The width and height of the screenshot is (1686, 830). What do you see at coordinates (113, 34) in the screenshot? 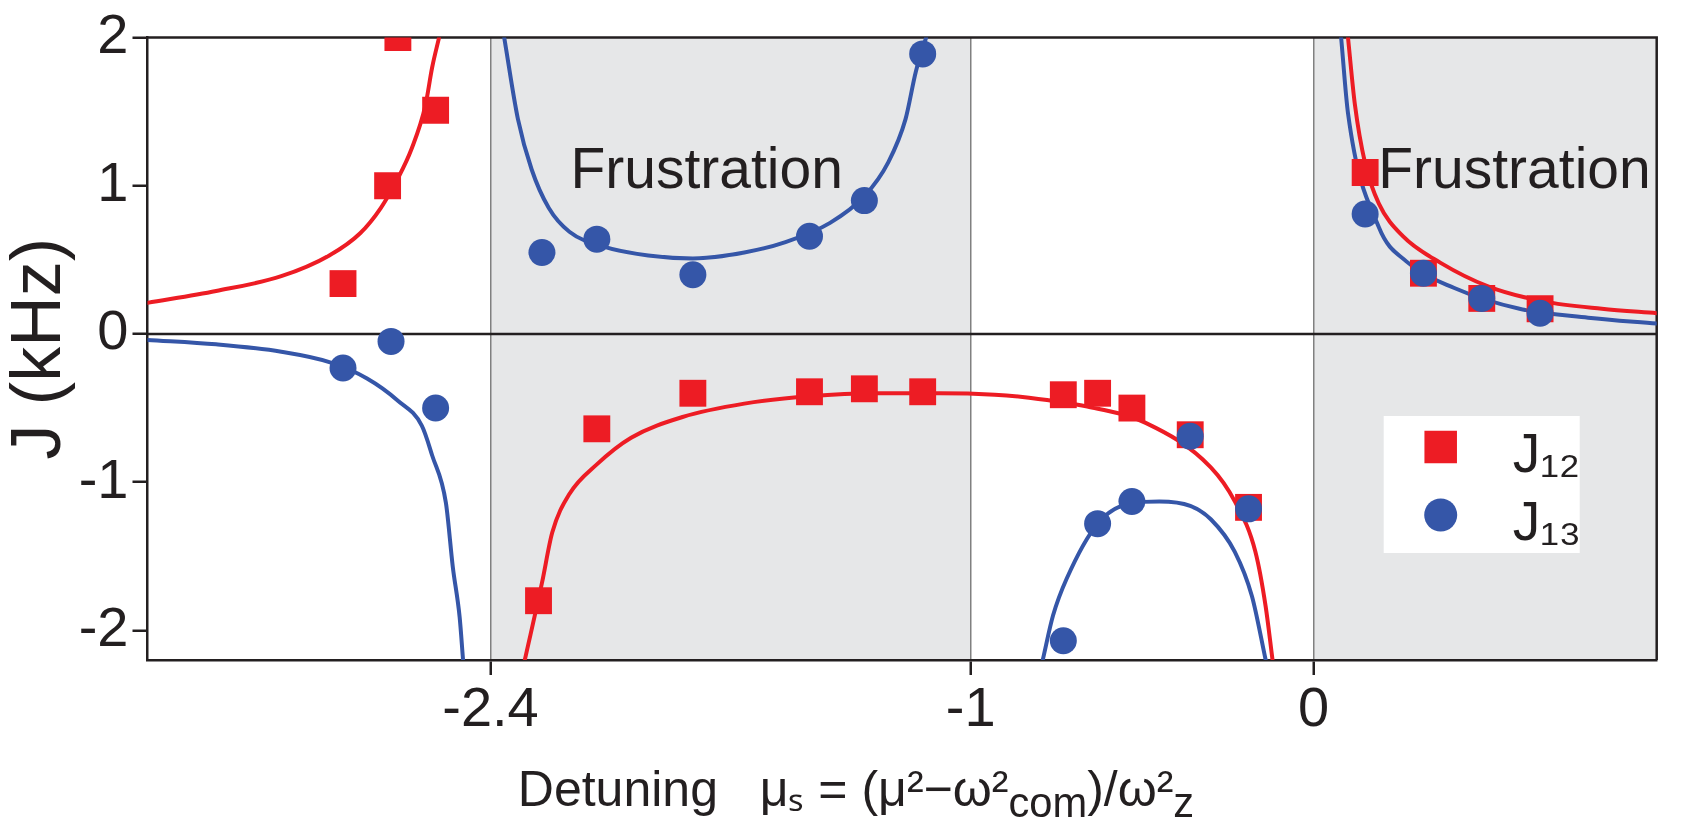
I see `y-tick-label: 2` at bounding box center [113, 34].